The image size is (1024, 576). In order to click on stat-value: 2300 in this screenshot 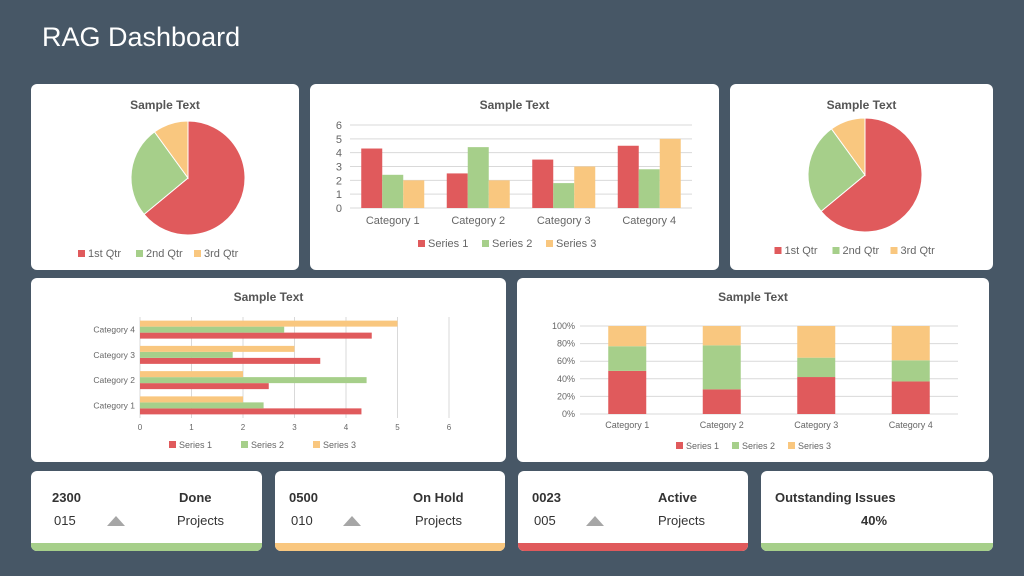, I will do `click(66, 497)`.